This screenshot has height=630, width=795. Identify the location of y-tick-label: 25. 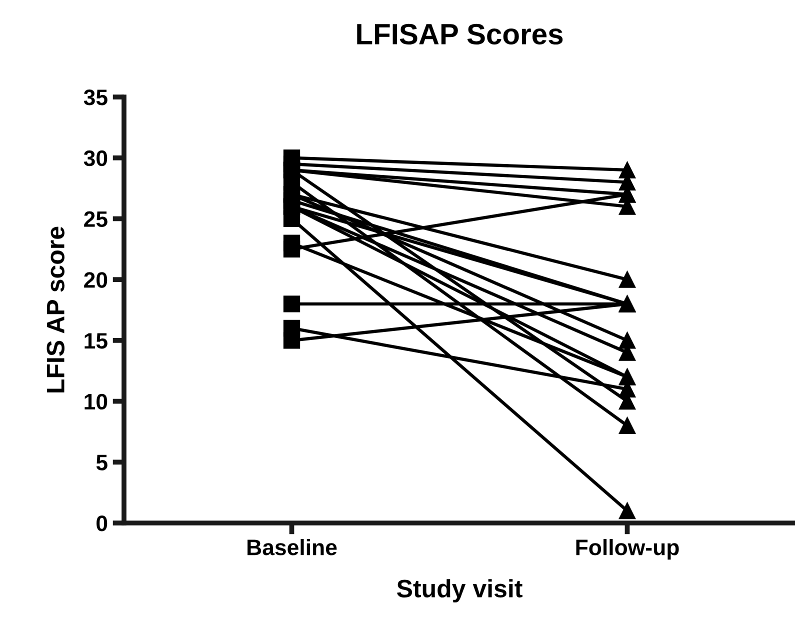
(96, 219).